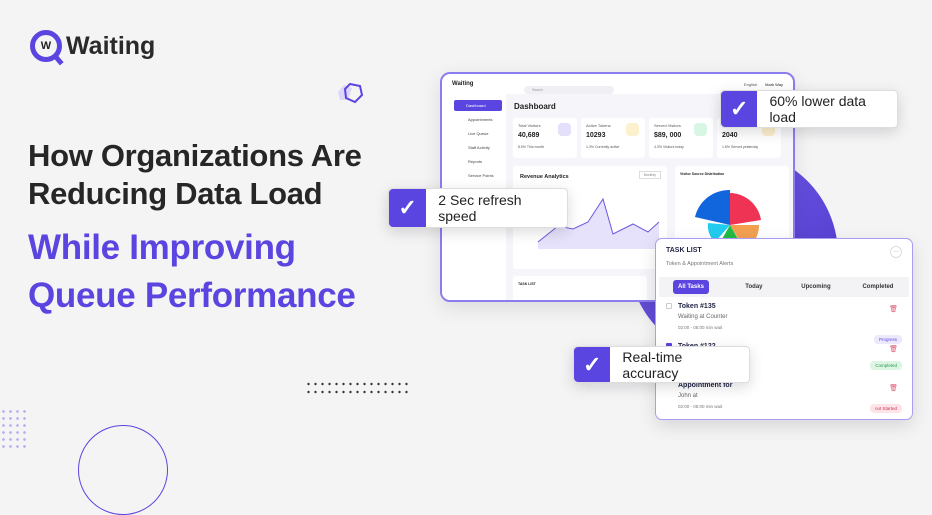 Image resolution: width=932 pixels, height=515 pixels. I want to click on distribution-title: Visitor Source Distribution, so click(702, 174).